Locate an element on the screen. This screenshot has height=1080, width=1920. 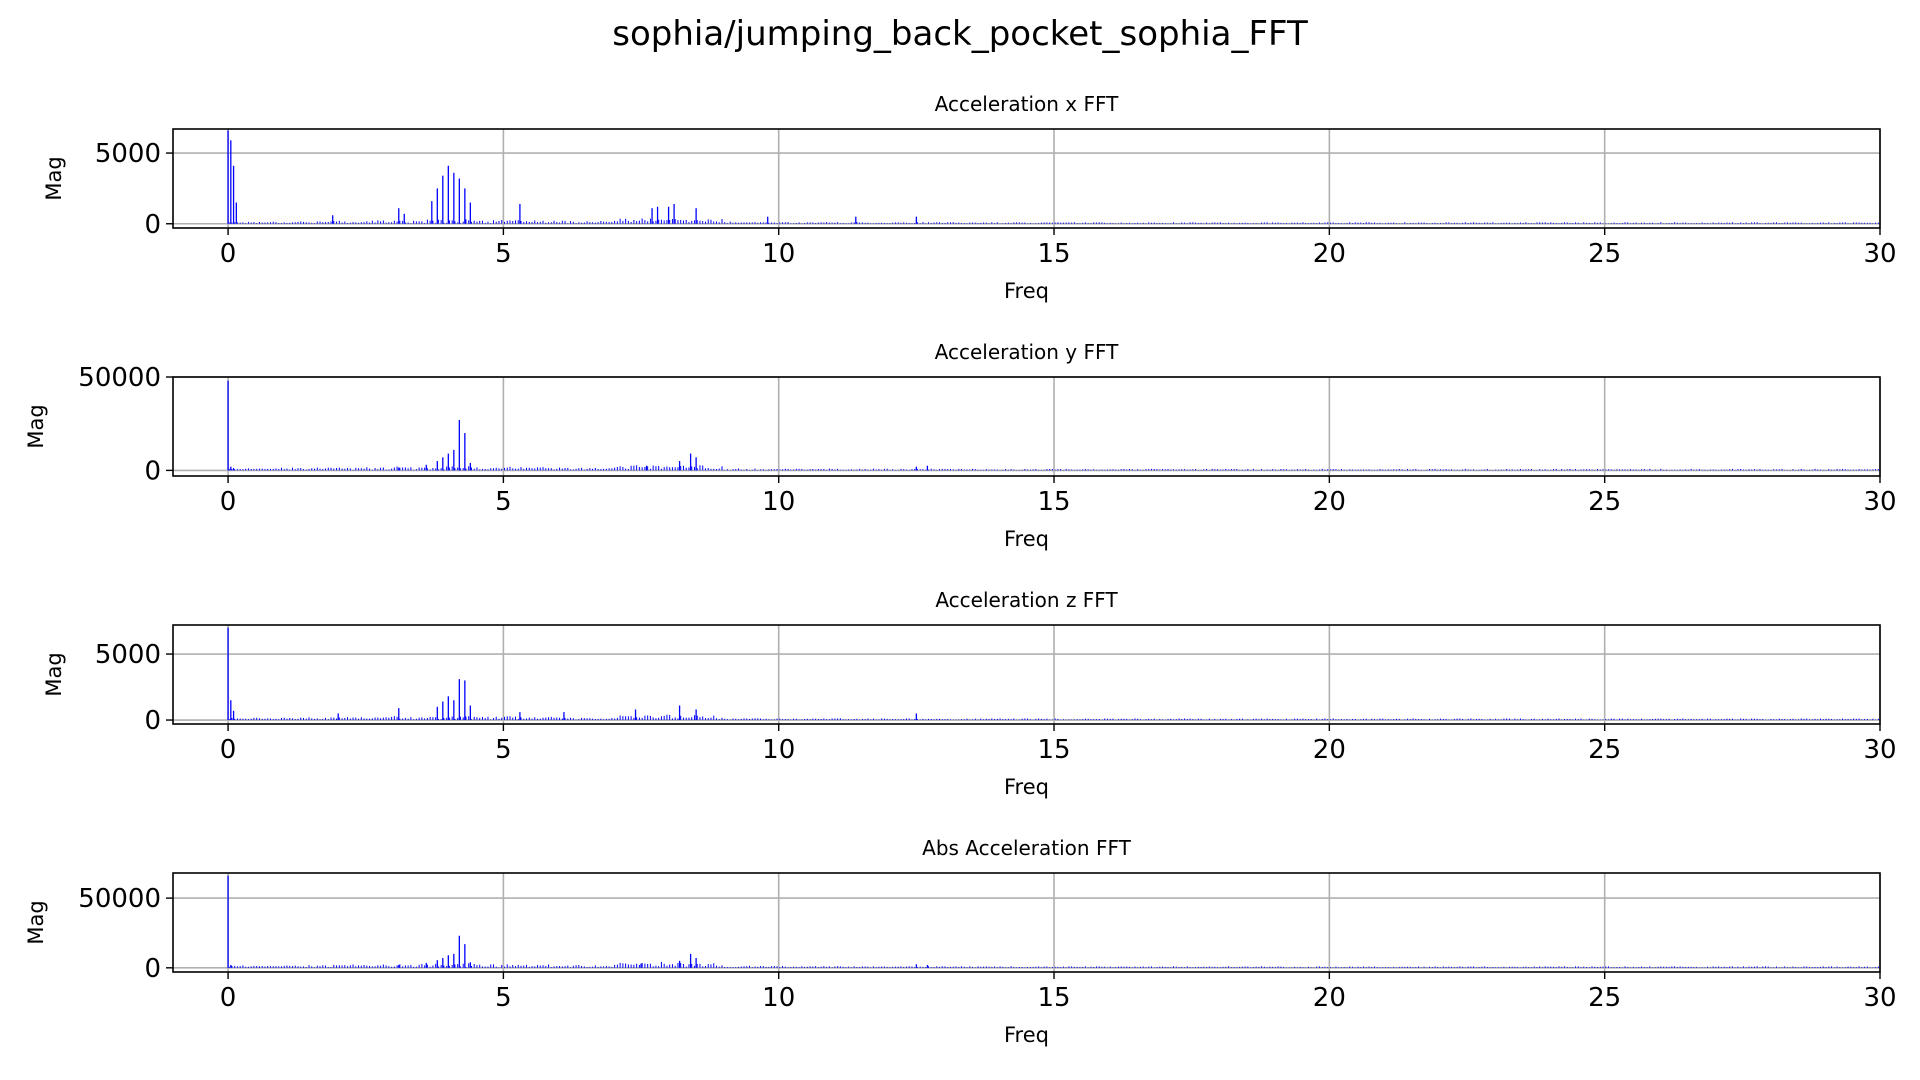
figure-title: sophia/jumping_back_pocket_sophia_FFT is located at coordinates (960, 34).